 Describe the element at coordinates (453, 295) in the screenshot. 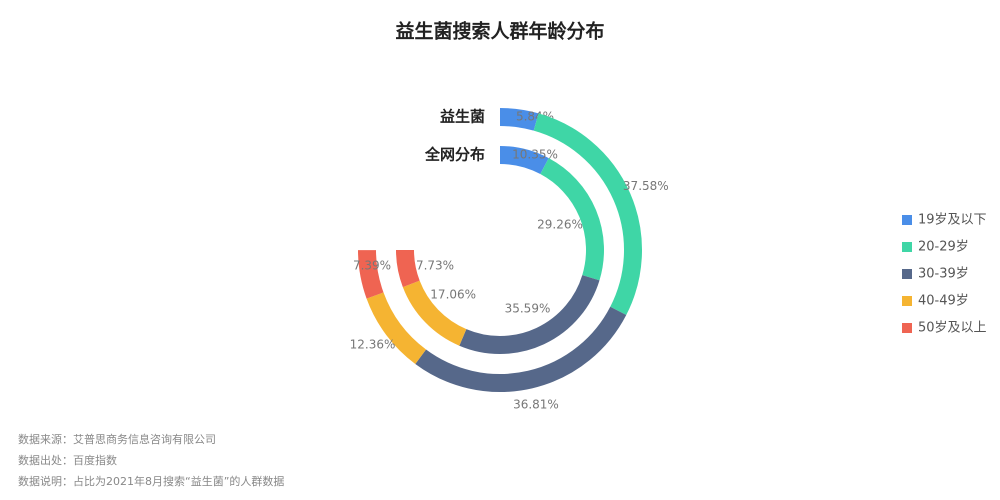

I see `value-label: 17.06%` at that location.